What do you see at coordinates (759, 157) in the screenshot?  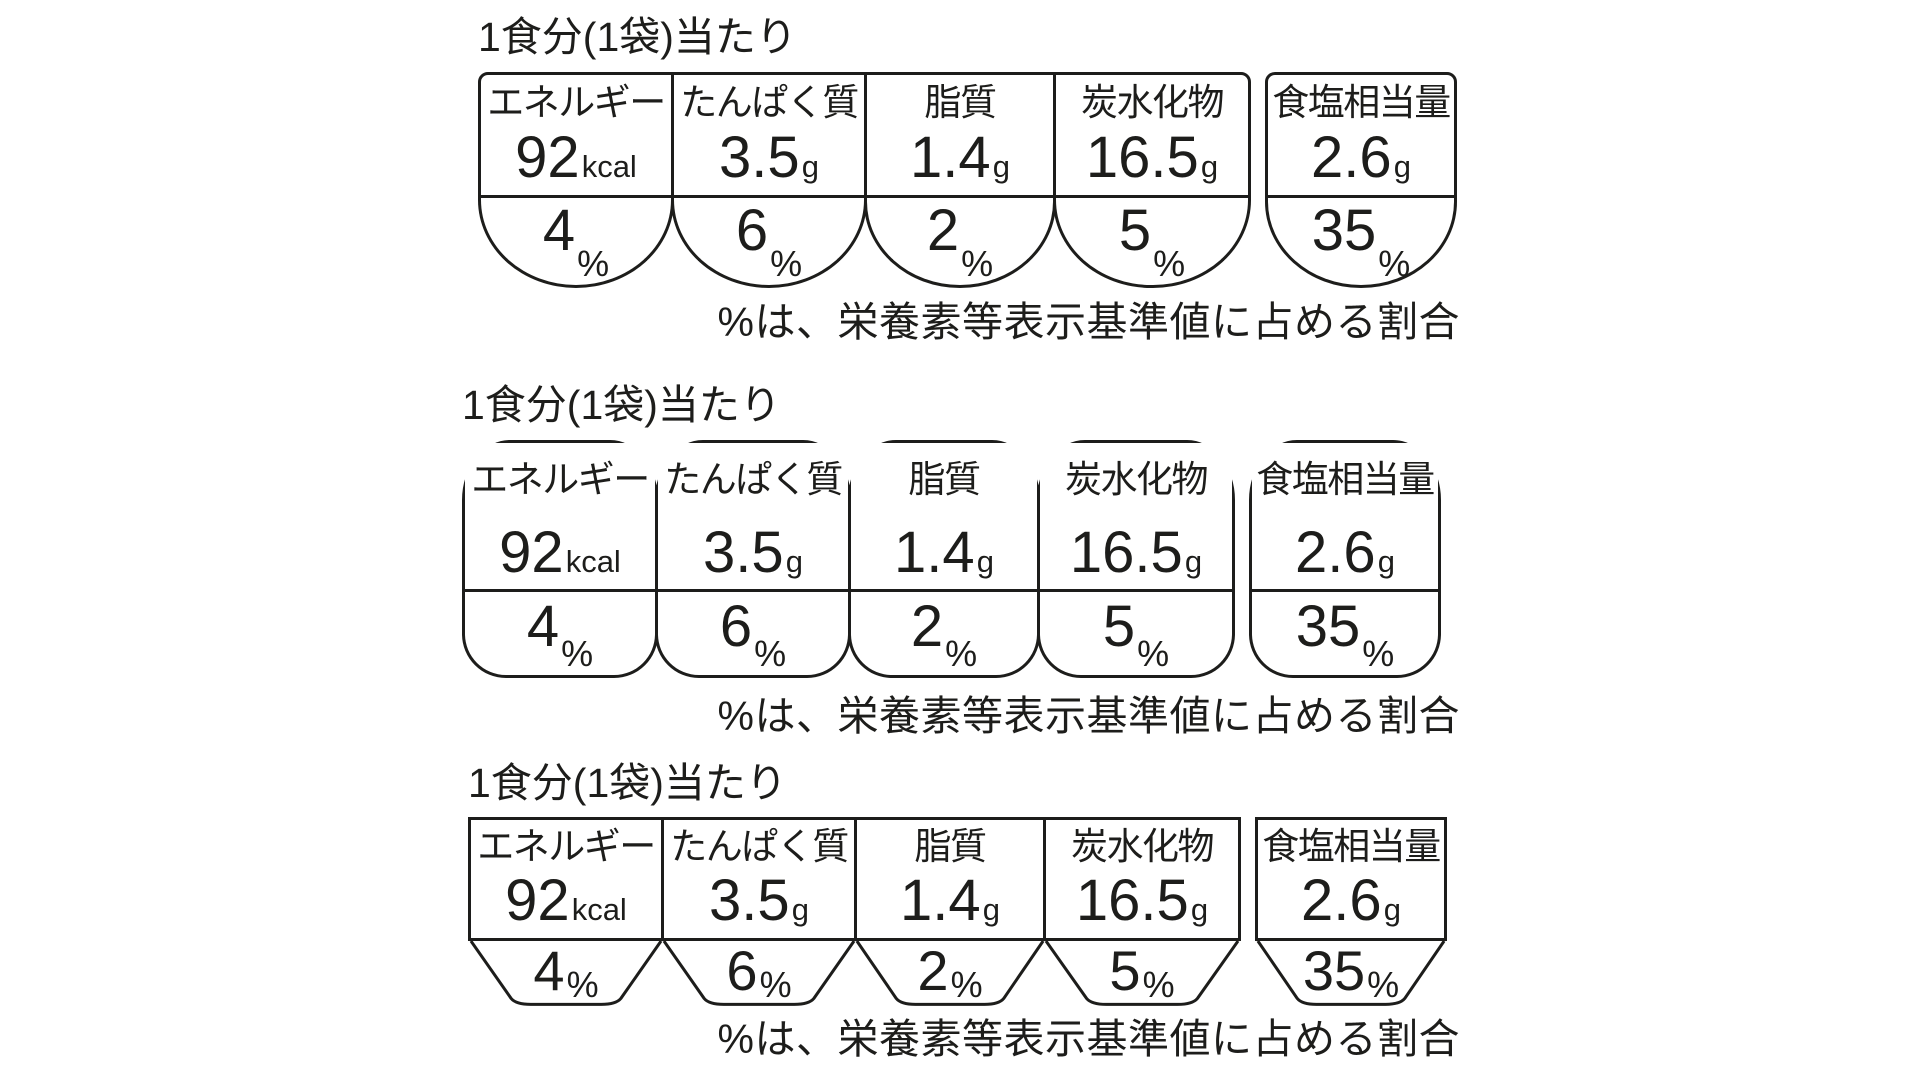 I see `value-number: 3.5` at bounding box center [759, 157].